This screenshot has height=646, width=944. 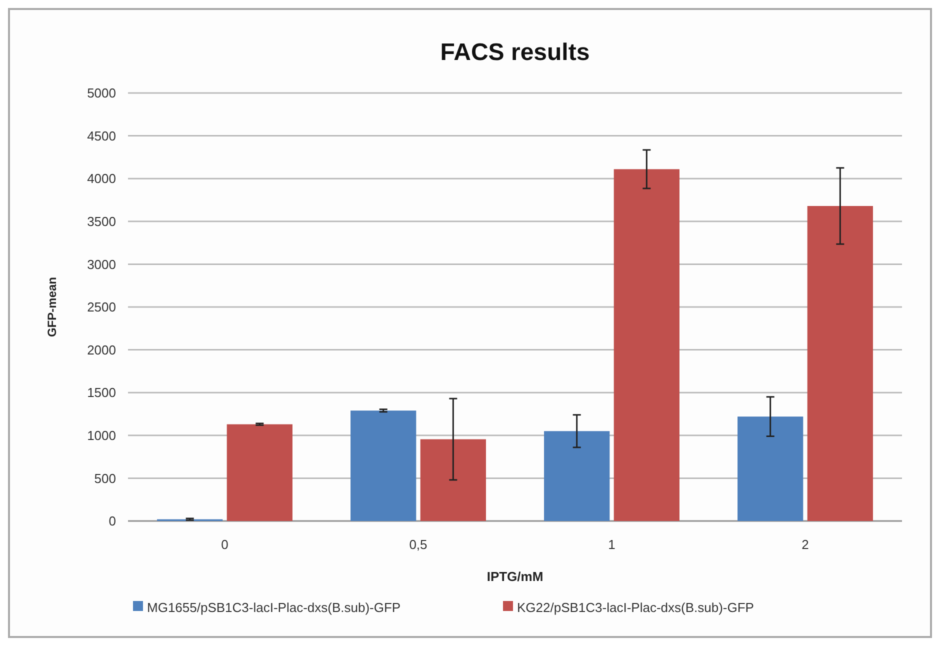 I want to click on y-tick-label: 2500, so click(x=101, y=307).